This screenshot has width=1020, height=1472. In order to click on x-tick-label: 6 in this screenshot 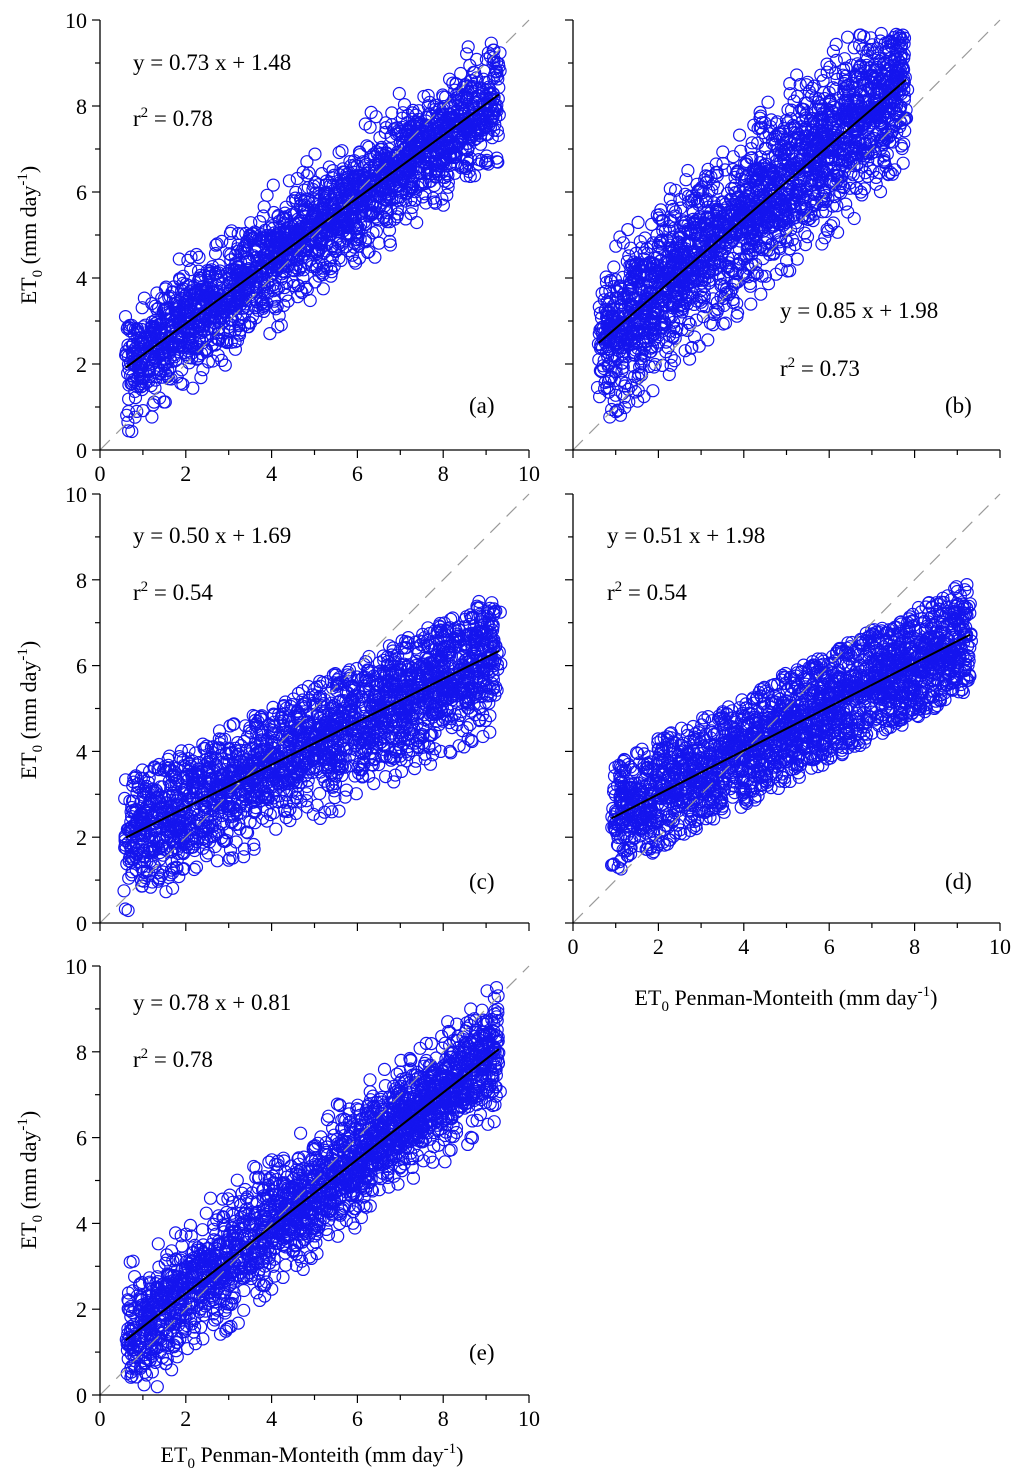, I will do `click(357, 473)`.